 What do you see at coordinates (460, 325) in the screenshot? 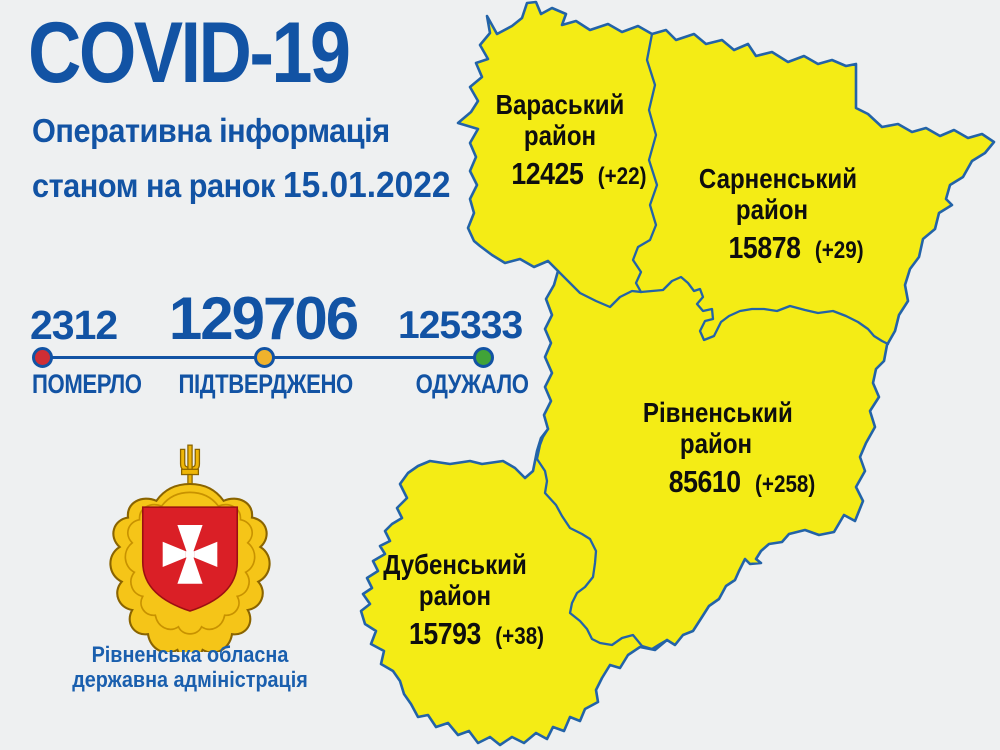
I see `stat-recovered-value: 125333` at bounding box center [460, 325].